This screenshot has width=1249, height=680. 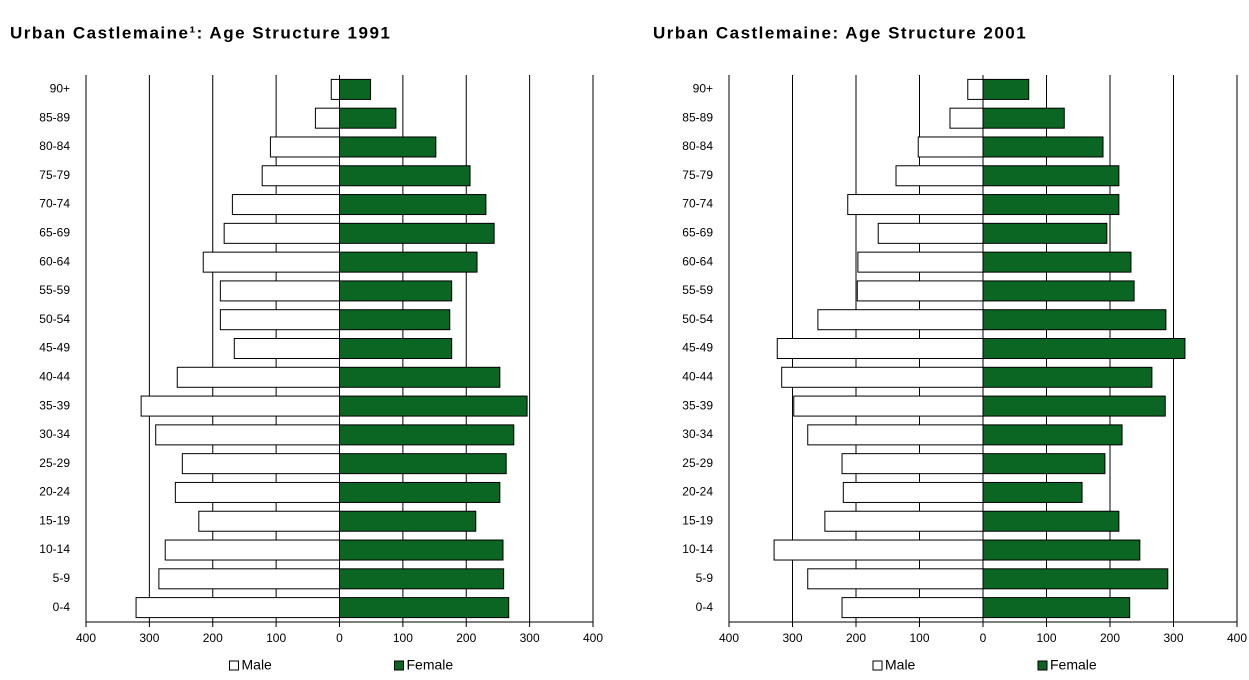 What do you see at coordinates (54, 348) in the screenshot?
I see `y-tick-label: 45-49` at bounding box center [54, 348].